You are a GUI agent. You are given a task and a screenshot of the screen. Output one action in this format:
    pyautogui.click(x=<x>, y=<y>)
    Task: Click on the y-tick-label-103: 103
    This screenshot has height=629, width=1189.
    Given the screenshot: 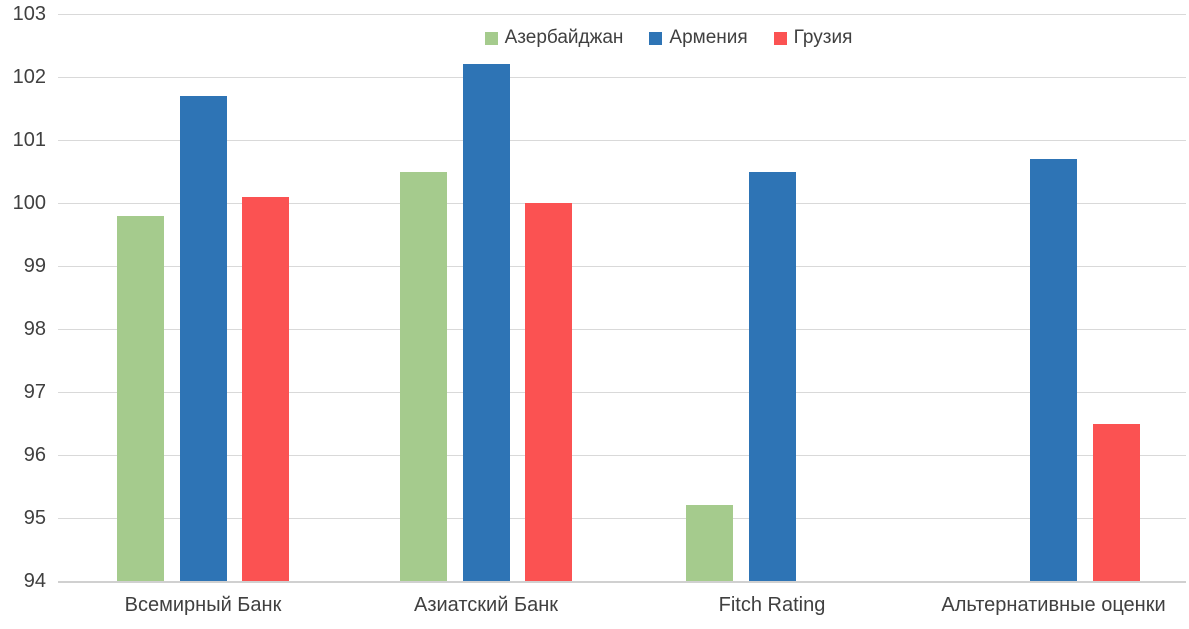 What is the action you would take?
    pyautogui.click(x=29, y=14)
    